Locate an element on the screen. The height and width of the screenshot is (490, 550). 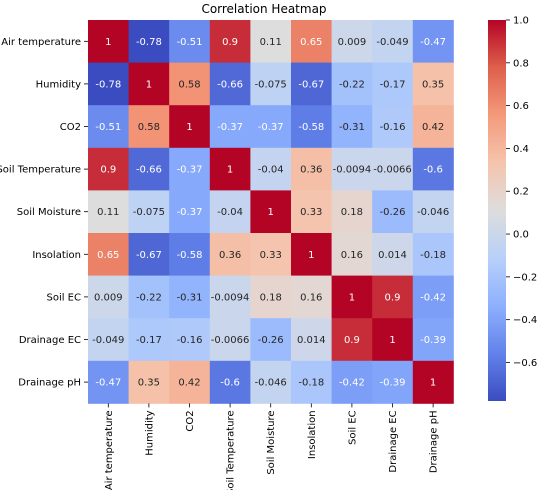
heatmap-cell-co2-drainage-ec is located at coordinates (393, 127).